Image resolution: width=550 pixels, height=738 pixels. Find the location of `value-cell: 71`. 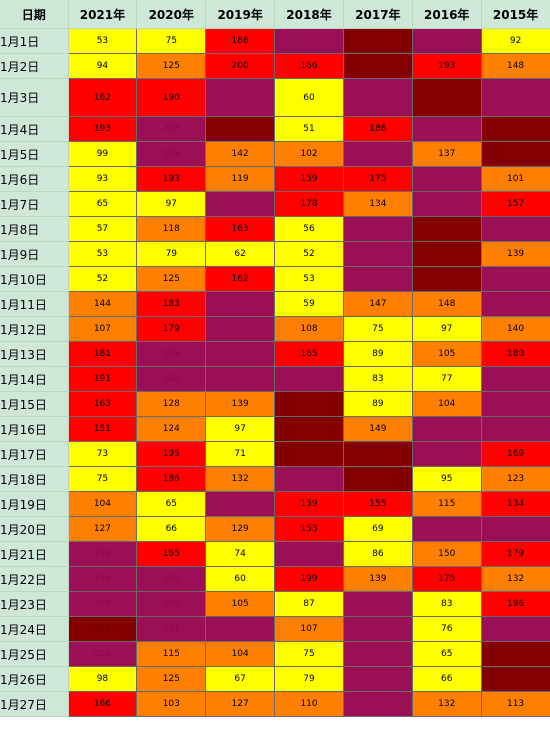

value-cell: 71 is located at coordinates (240, 454).